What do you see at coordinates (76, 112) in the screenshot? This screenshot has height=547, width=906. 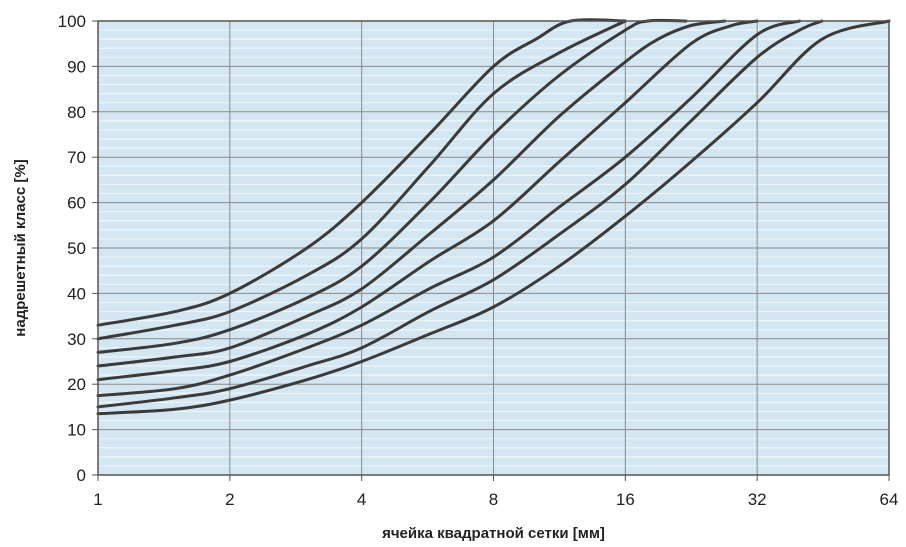 I see `y-tick-label: 80` at bounding box center [76, 112].